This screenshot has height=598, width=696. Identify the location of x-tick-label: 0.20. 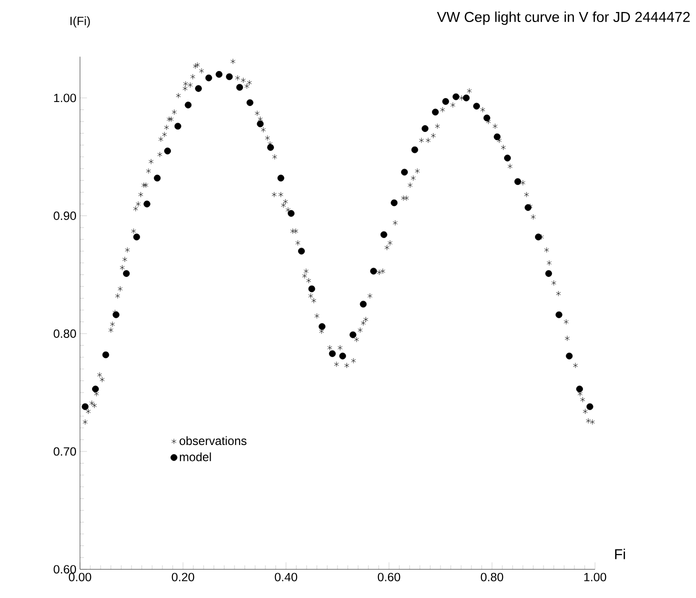
(183, 577).